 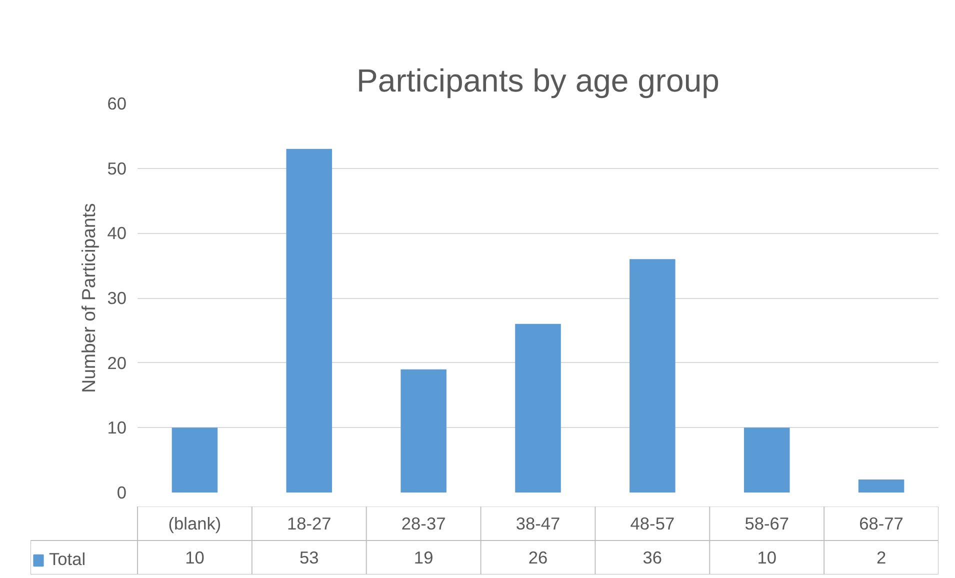 What do you see at coordinates (117, 233) in the screenshot?
I see `y-tick-label: 40` at bounding box center [117, 233].